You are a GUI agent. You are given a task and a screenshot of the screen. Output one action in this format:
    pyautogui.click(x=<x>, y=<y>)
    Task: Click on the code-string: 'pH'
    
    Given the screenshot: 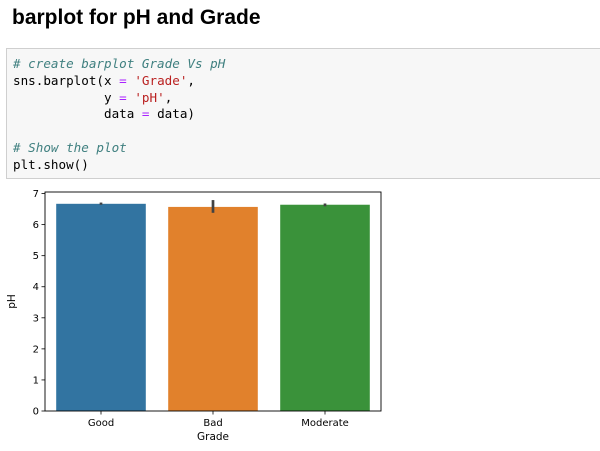 What is the action you would take?
    pyautogui.click(x=149, y=97)
    